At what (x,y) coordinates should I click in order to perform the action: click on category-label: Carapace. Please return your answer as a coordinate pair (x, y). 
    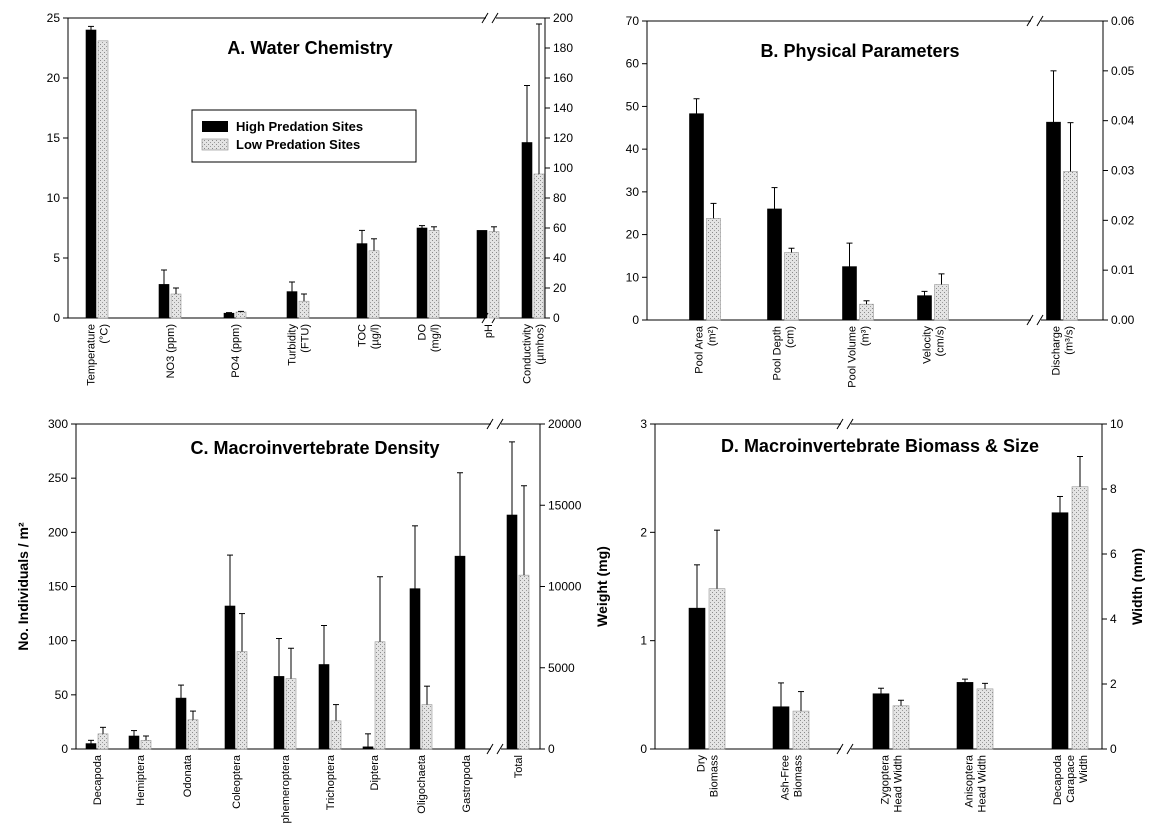
    Looking at the image, I should click on (1071, 779).